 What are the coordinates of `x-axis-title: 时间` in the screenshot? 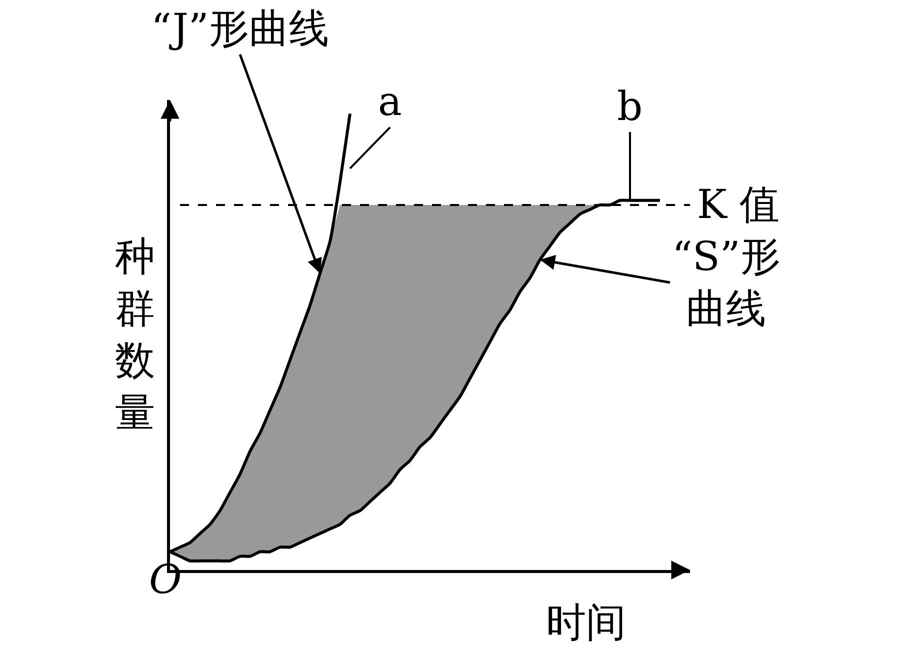 It's located at (586, 623).